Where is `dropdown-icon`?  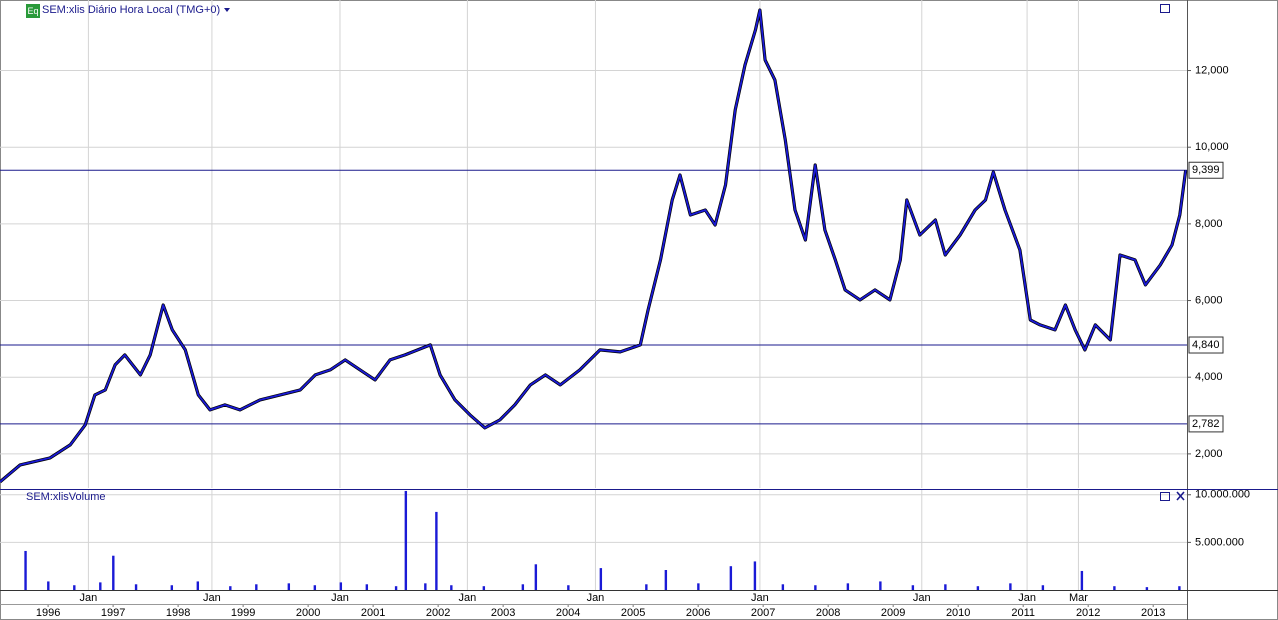 dropdown-icon is located at coordinates (227, 10).